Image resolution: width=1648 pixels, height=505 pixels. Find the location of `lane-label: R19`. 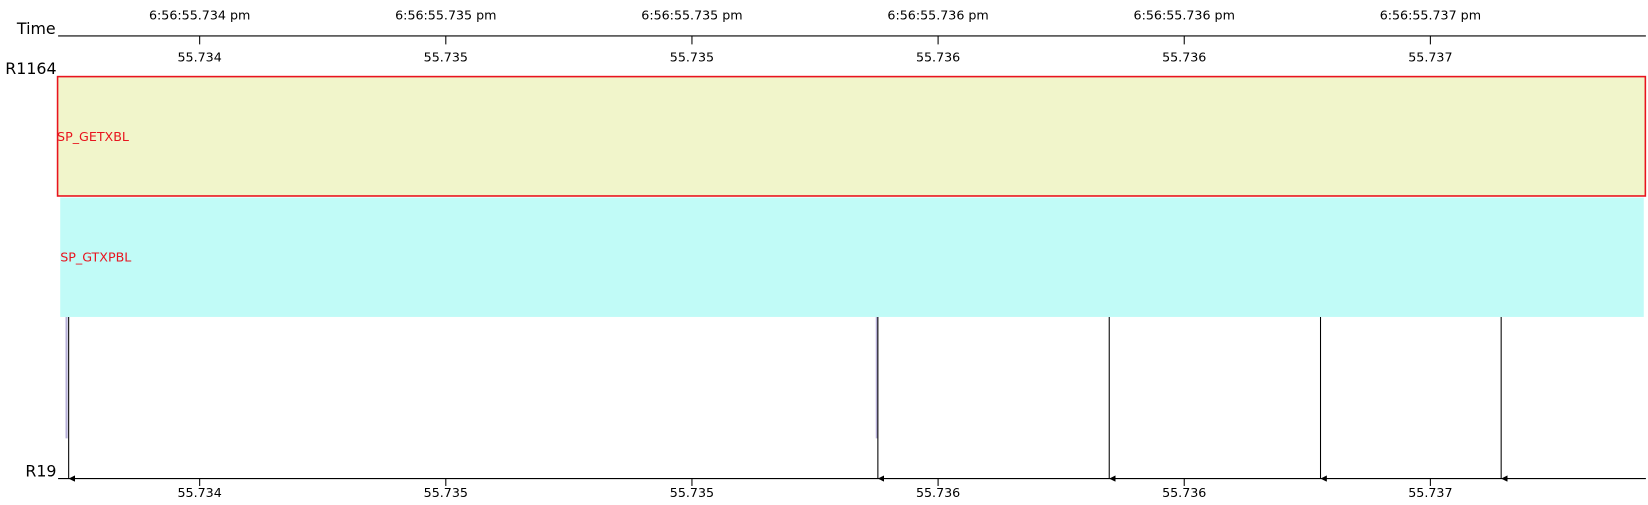

lane-label: R19 is located at coordinates (40, 471).